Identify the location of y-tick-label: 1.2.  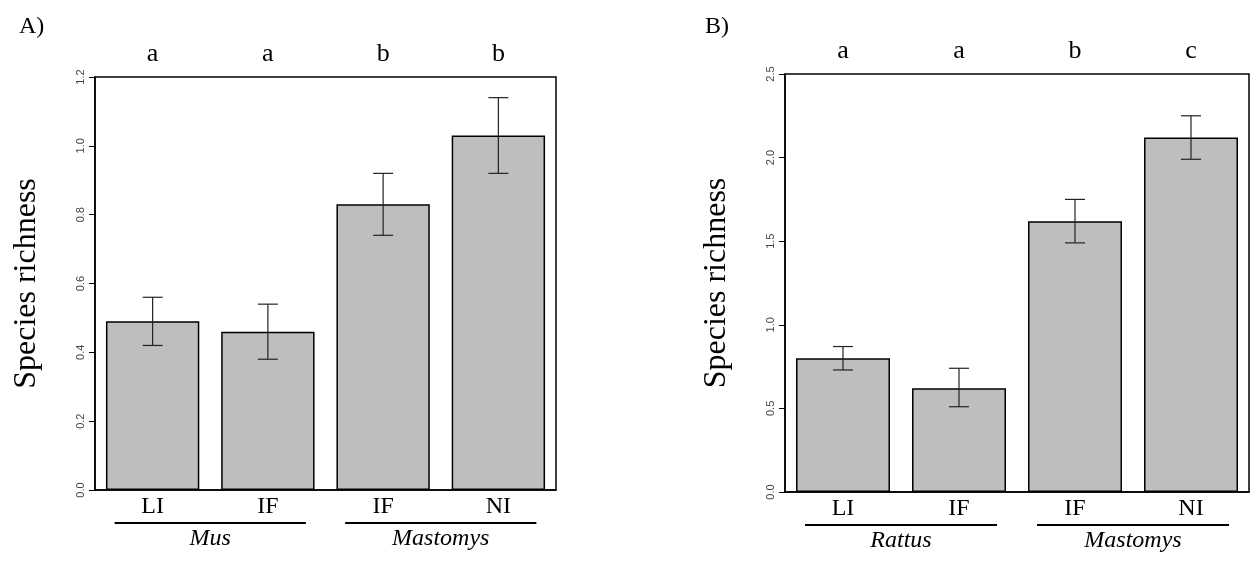
(79, 77).